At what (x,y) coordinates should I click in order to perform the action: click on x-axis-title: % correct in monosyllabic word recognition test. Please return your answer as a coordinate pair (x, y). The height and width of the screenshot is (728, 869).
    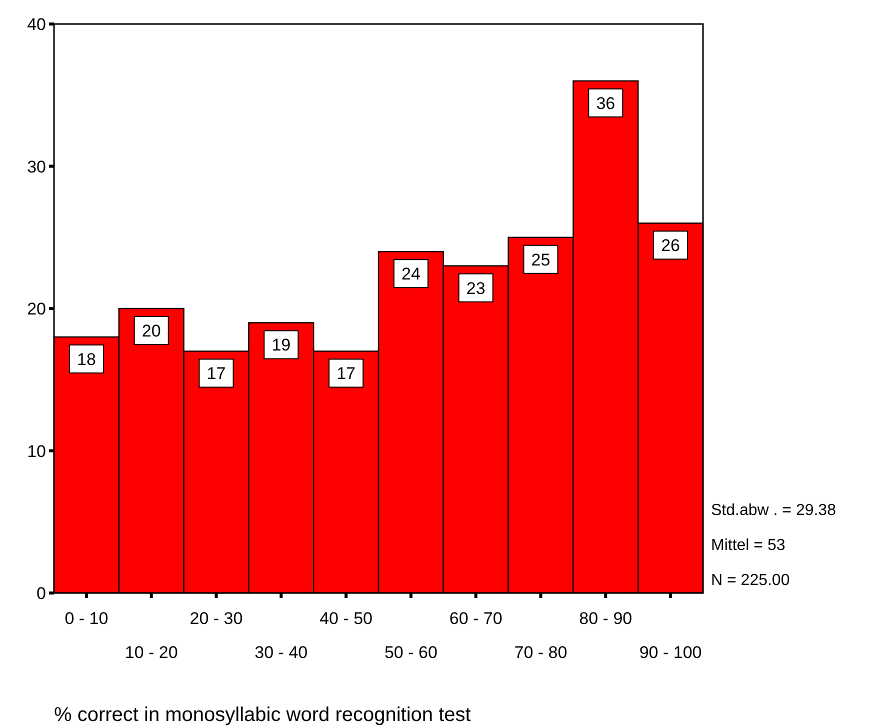
    Looking at the image, I should click on (263, 715).